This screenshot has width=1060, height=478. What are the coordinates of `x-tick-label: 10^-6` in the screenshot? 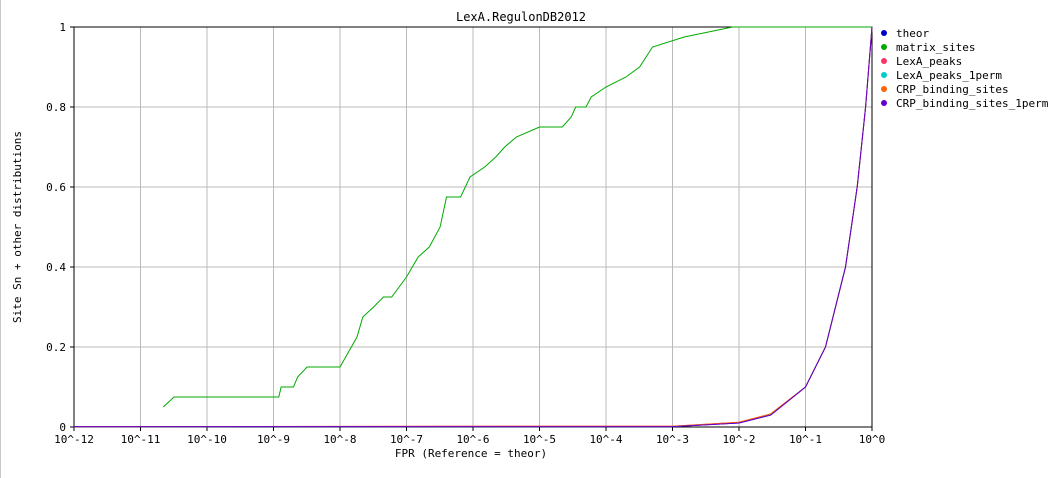 It's located at (472, 439).